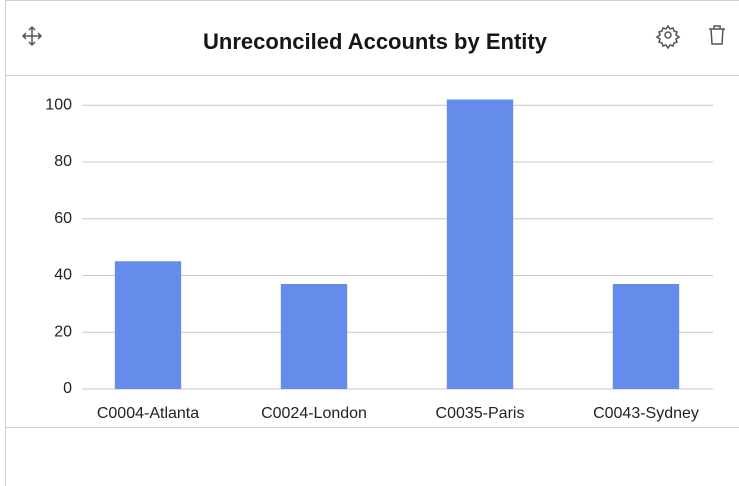 The image size is (739, 486). What do you see at coordinates (63, 218) in the screenshot?
I see `y-tick-label: 60` at bounding box center [63, 218].